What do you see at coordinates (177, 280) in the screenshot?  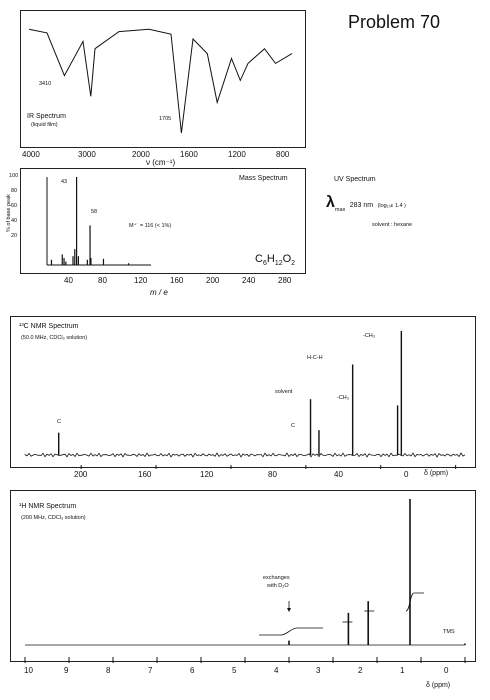 I see `mass-xtick-160: 160` at bounding box center [177, 280].